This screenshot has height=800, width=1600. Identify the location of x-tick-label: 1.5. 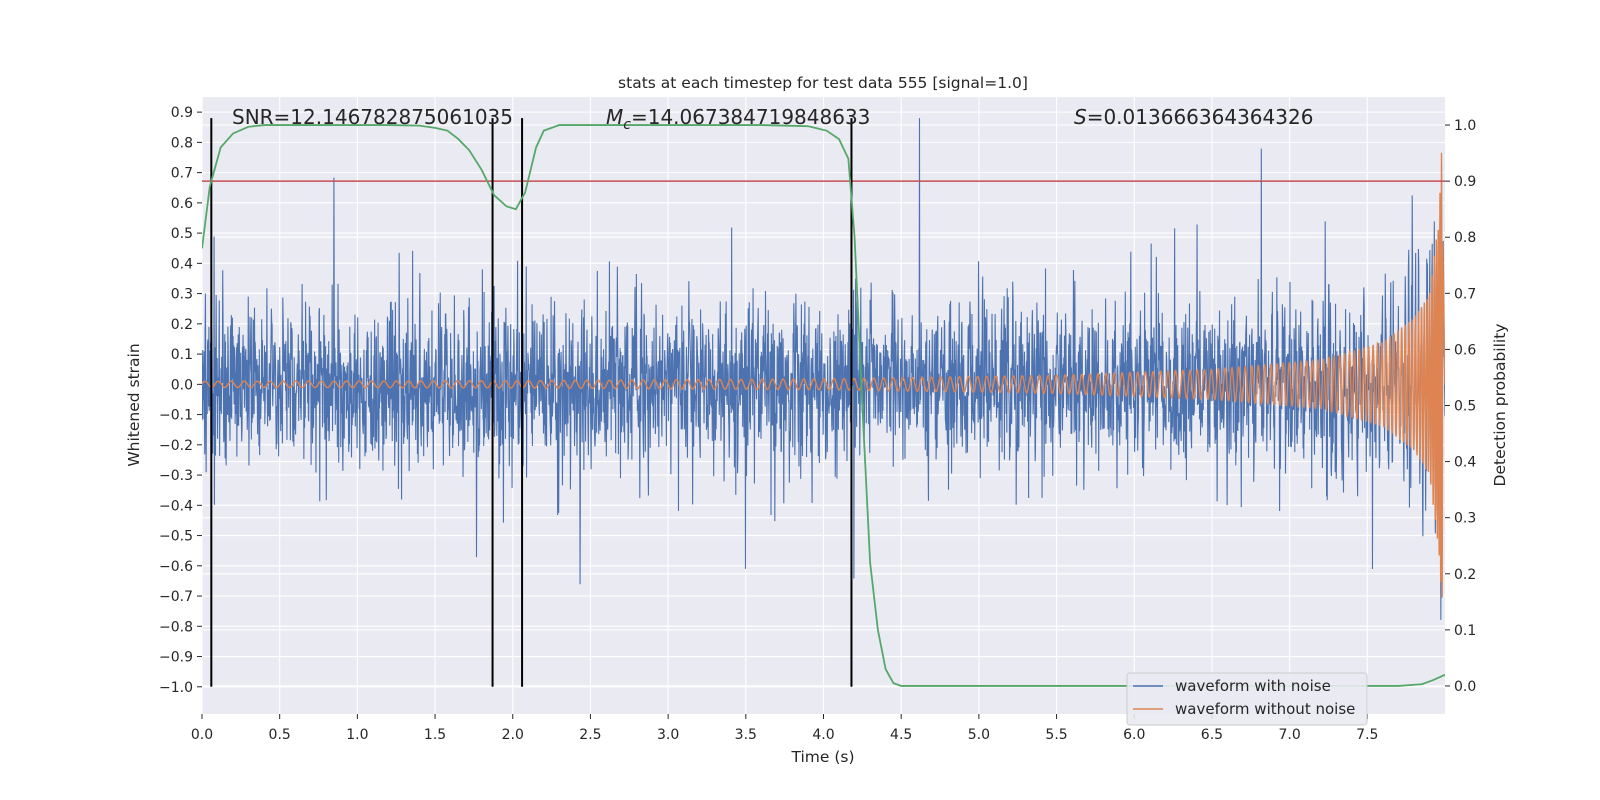
(435, 735).